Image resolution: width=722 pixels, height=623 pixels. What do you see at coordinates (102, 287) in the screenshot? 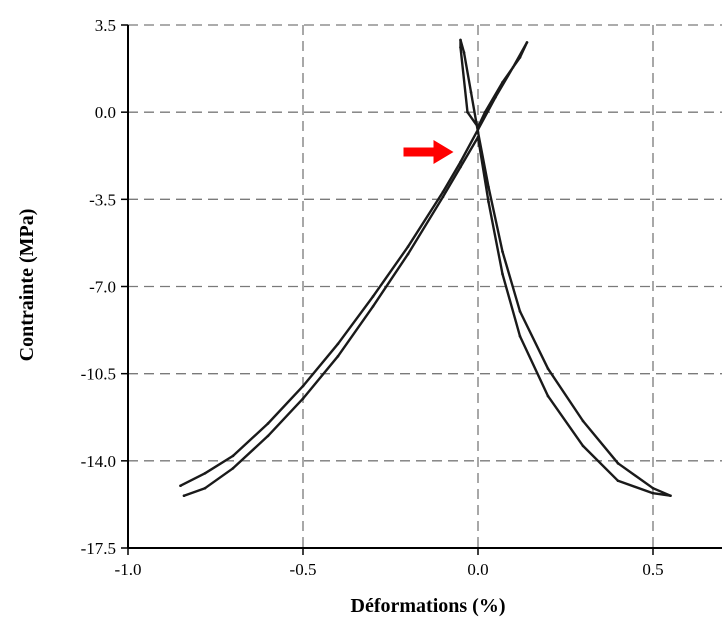
I see `y-tick-label: -7.0` at bounding box center [102, 287].